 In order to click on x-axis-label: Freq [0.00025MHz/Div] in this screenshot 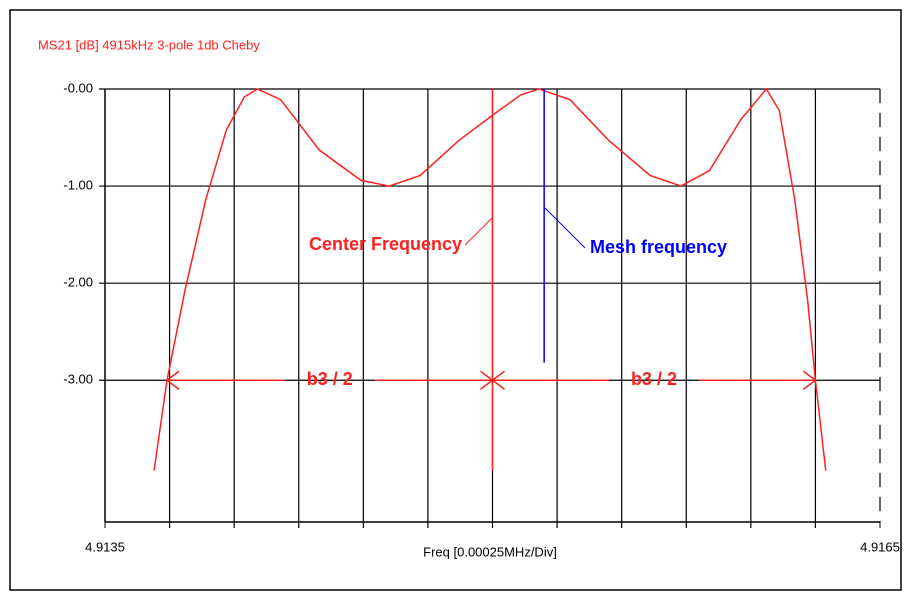, I will do `click(490, 551)`.